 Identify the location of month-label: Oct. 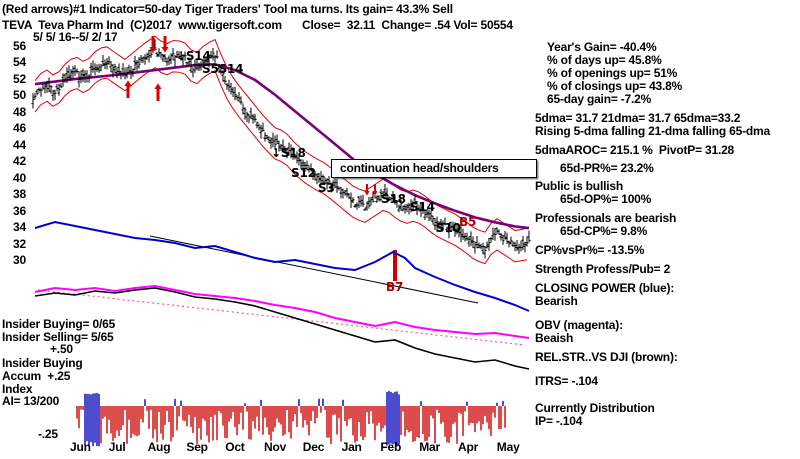
(235, 447).